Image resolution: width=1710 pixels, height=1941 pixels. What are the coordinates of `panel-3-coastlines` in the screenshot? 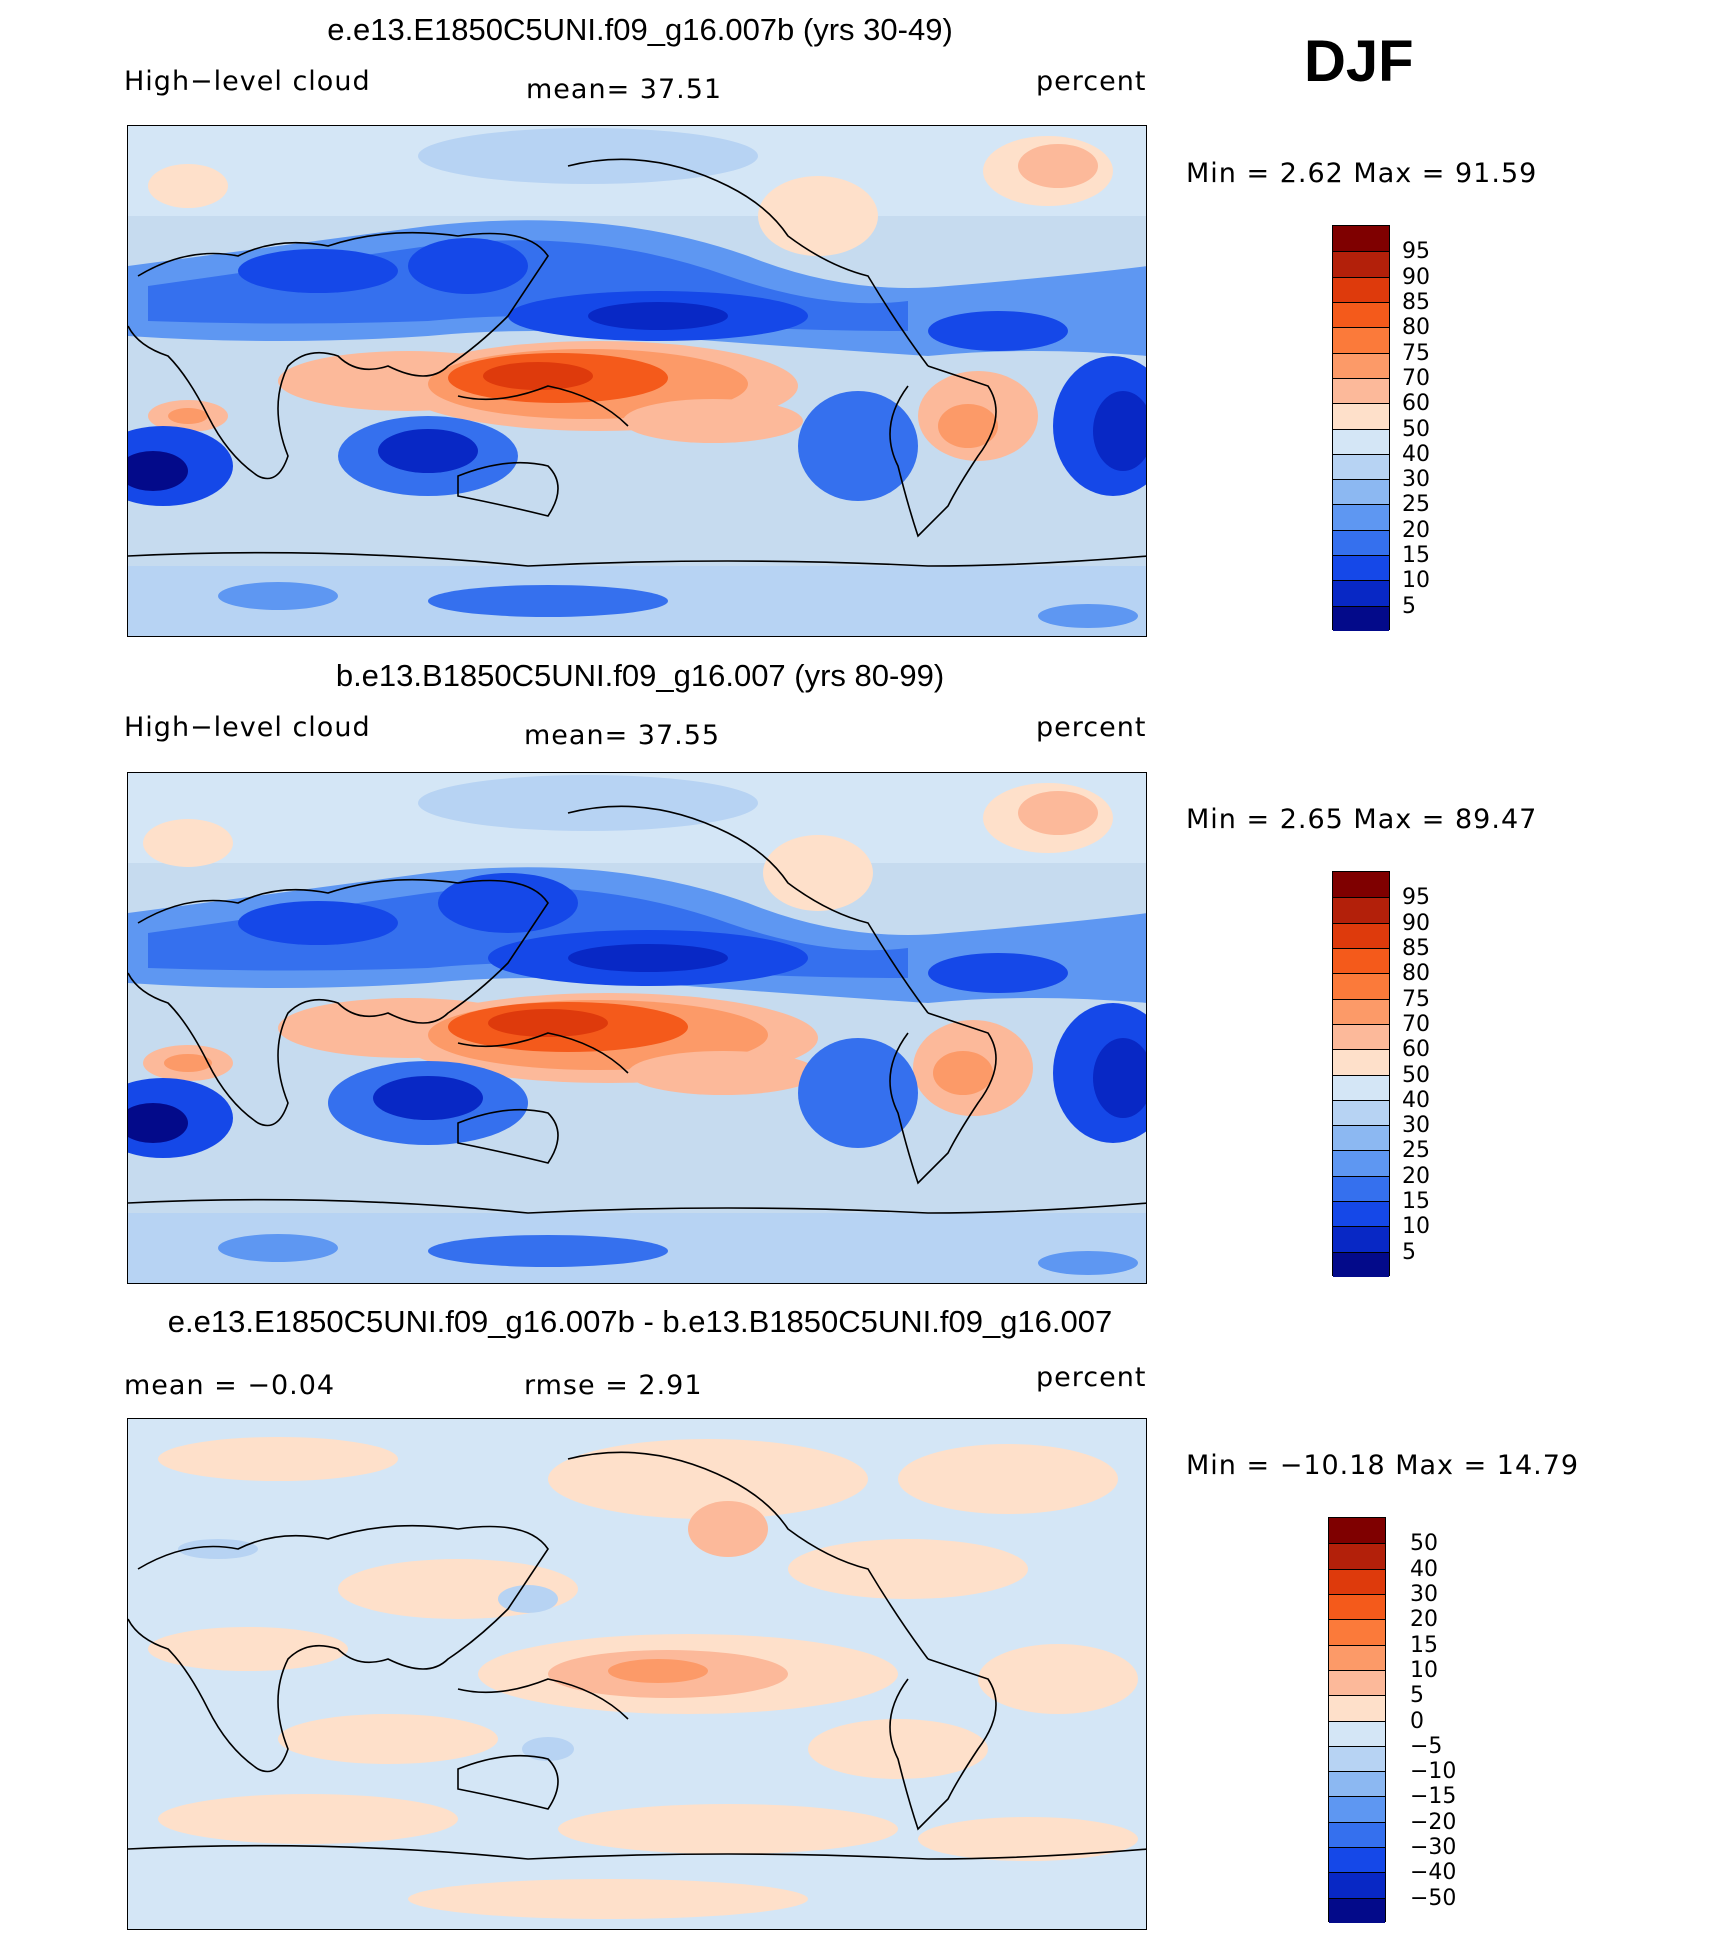 It's located at (637, 1655).